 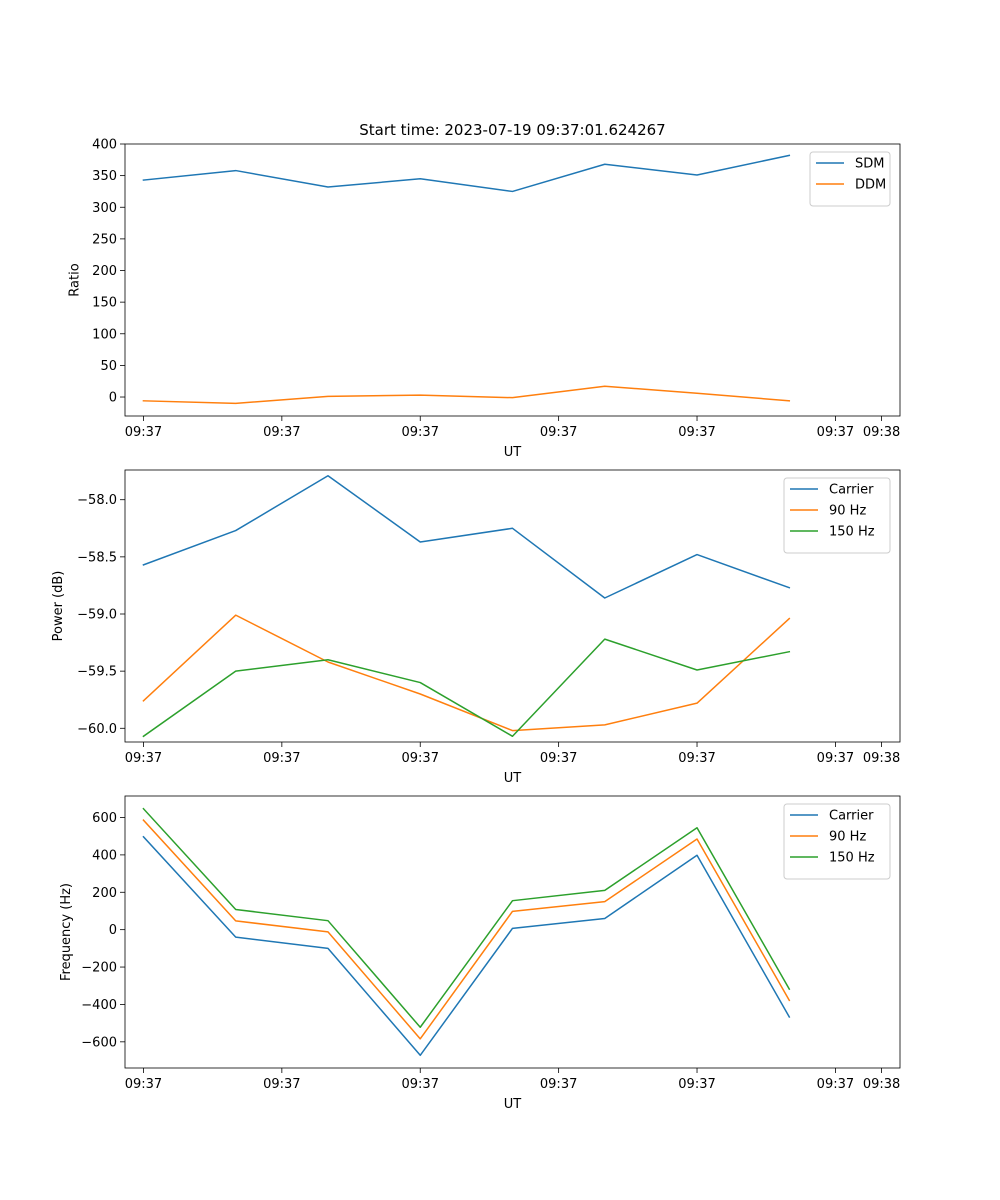 I want to click on y-tick-label: −59.0, so click(x=97, y=615).